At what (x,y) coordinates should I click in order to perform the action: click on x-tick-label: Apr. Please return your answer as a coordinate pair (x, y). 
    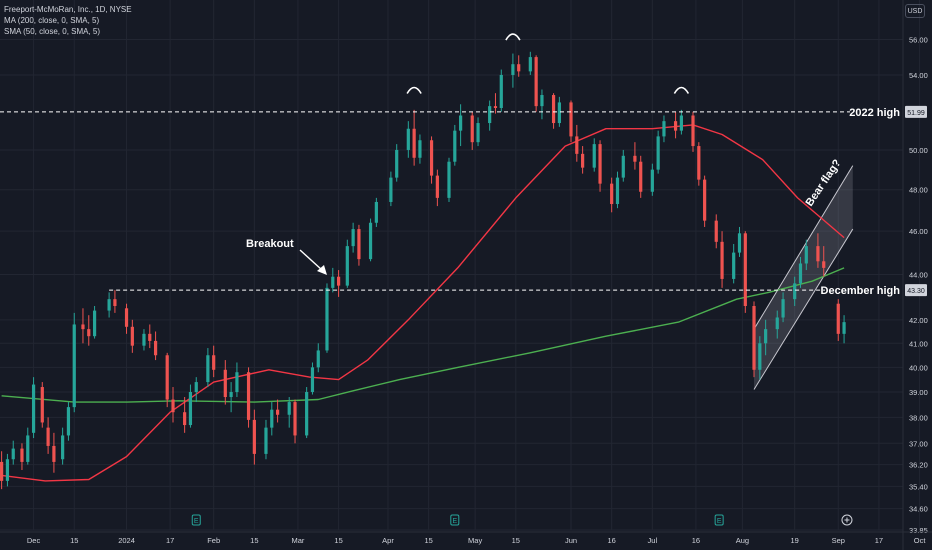
    Looking at the image, I should click on (388, 540).